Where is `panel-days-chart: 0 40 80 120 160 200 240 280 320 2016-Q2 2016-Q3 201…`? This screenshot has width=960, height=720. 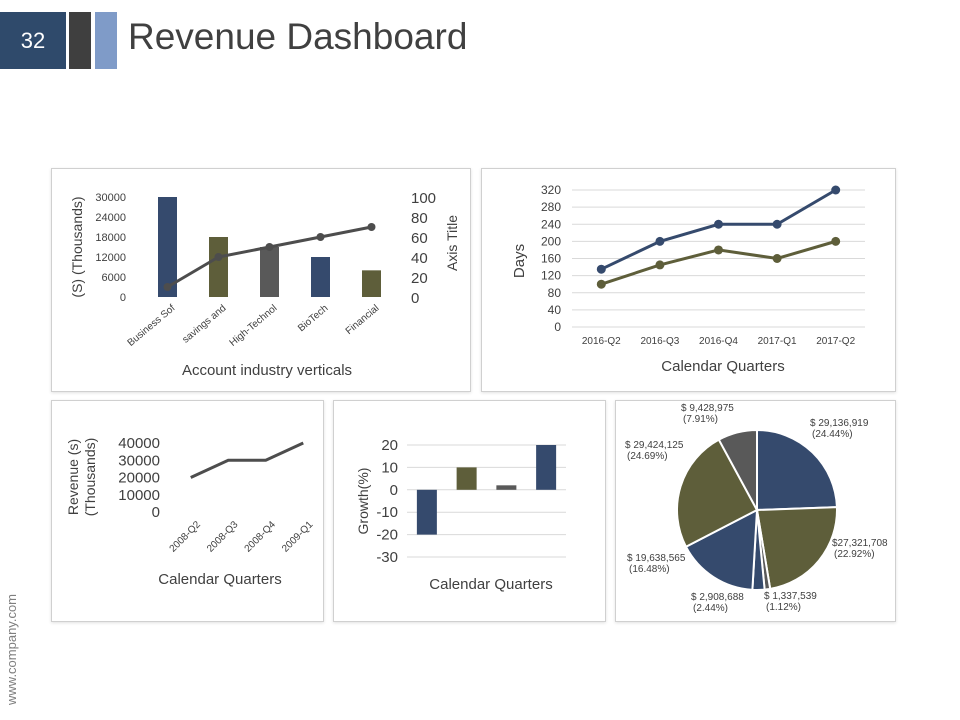
panel-days-chart: 0 40 80 120 160 200 240 280 320 2016-Q2 2016-Q3 201… is located at coordinates (688, 280).